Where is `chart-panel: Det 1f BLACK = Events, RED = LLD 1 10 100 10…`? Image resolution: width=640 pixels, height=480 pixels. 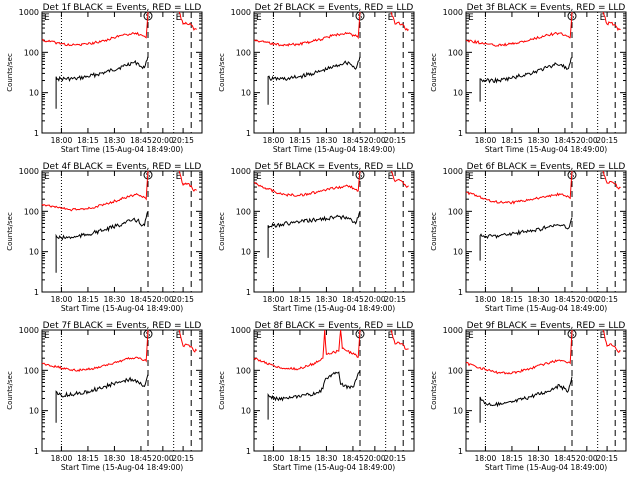 chart-panel: Det 1f BLACK = Events, RED = LLD 1 10 100 10… is located at coordinates (104, 78).